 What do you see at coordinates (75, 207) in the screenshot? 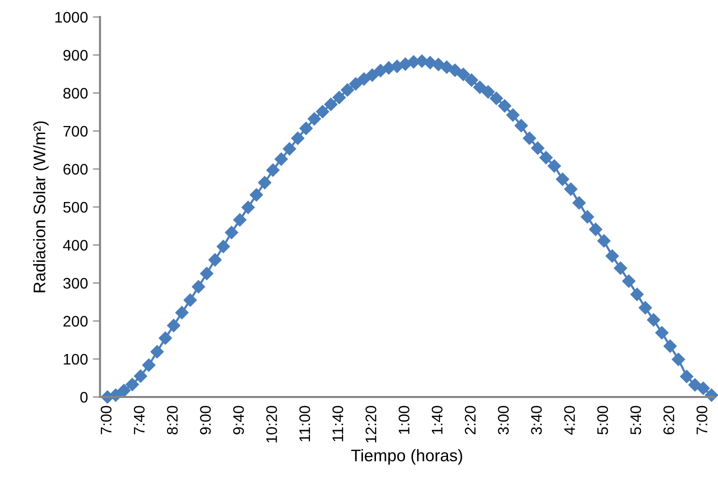
I see `y-tick-label: 500` at bounding box center [75, 207].